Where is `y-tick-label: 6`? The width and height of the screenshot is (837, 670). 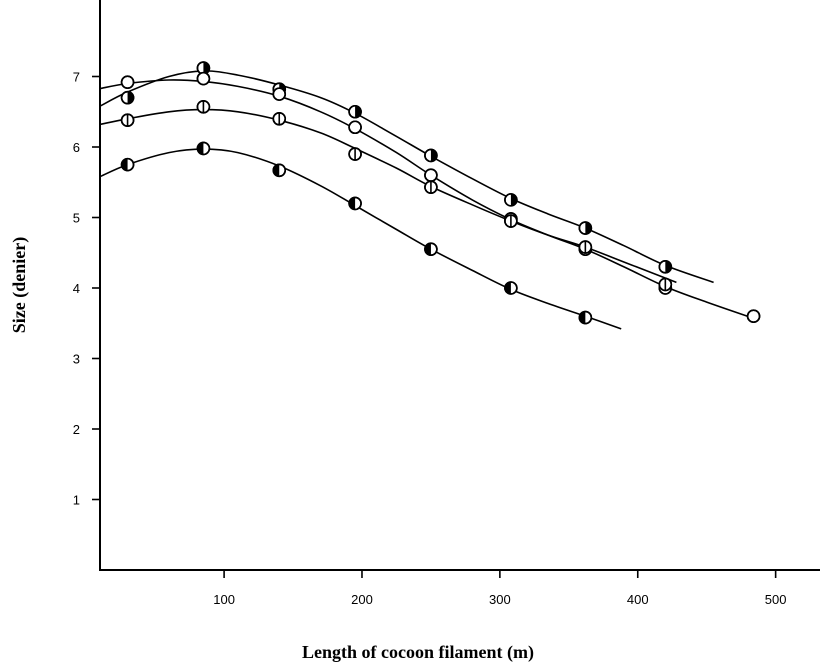
y-tick-label: 6 is located at coordinates (76, 147).